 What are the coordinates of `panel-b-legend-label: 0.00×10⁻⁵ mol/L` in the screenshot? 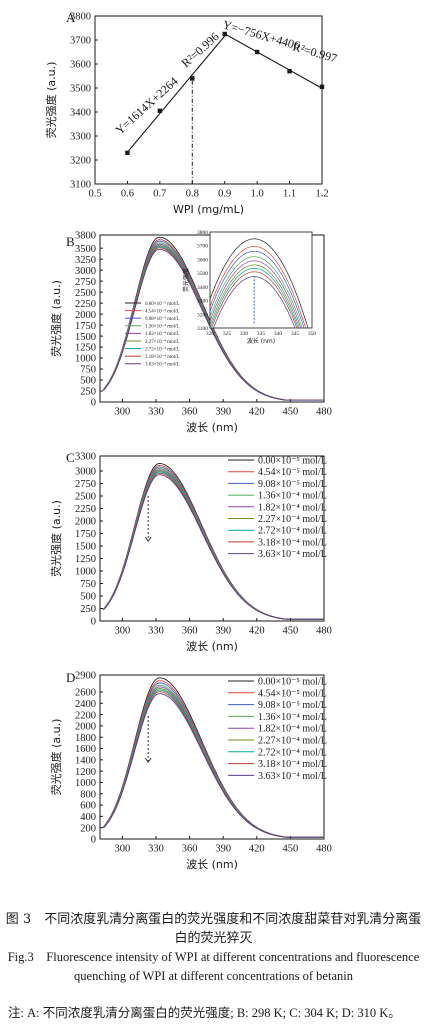 It's located at (162, 304).